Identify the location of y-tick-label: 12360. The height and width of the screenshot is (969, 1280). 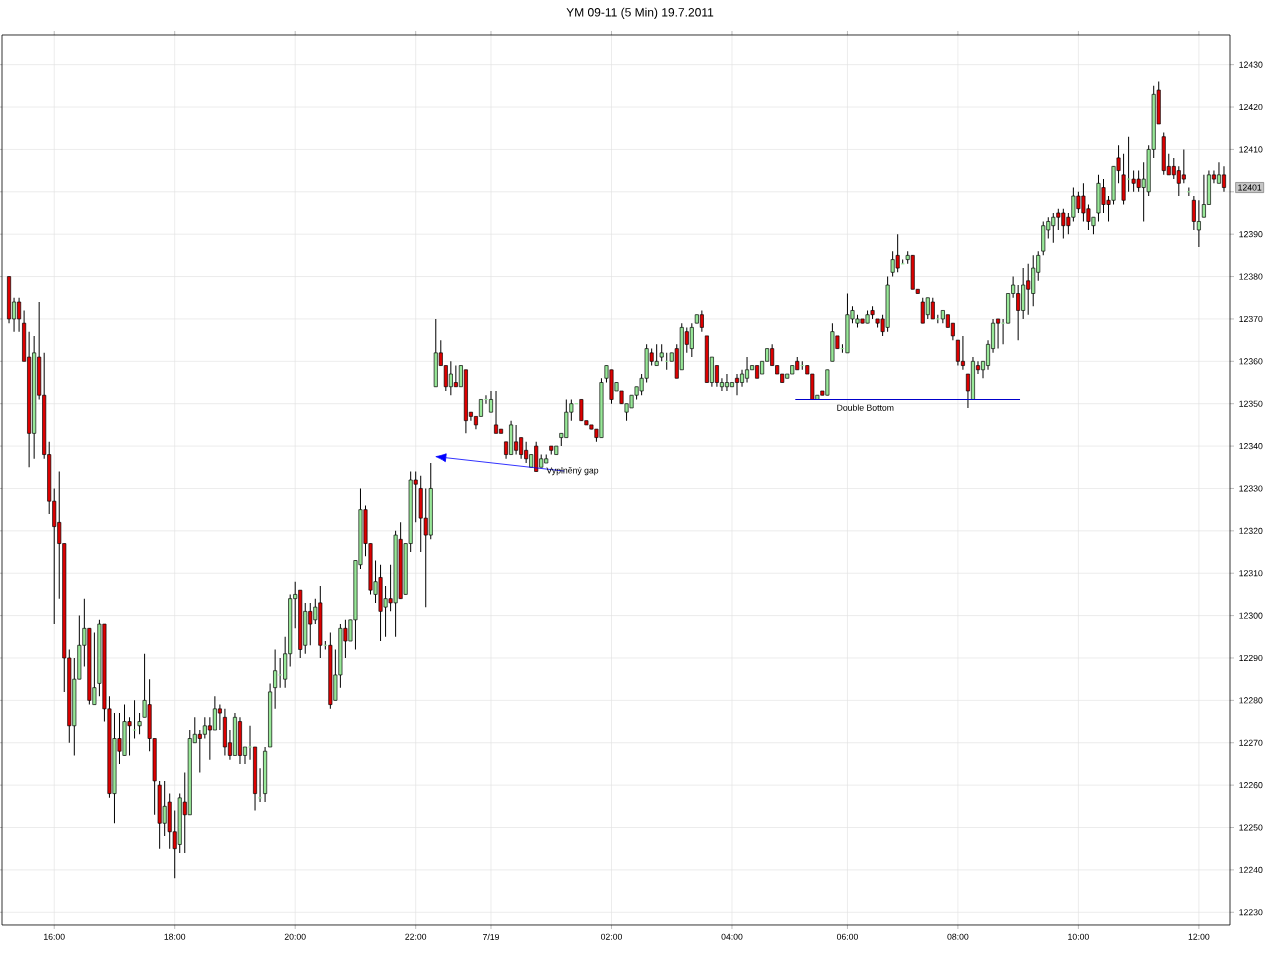
(1251, 361).